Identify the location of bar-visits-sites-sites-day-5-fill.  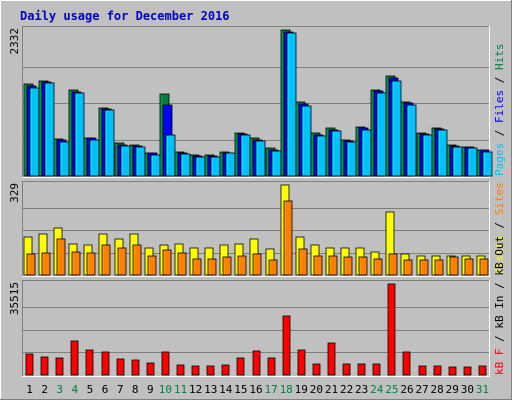
(91, 264).